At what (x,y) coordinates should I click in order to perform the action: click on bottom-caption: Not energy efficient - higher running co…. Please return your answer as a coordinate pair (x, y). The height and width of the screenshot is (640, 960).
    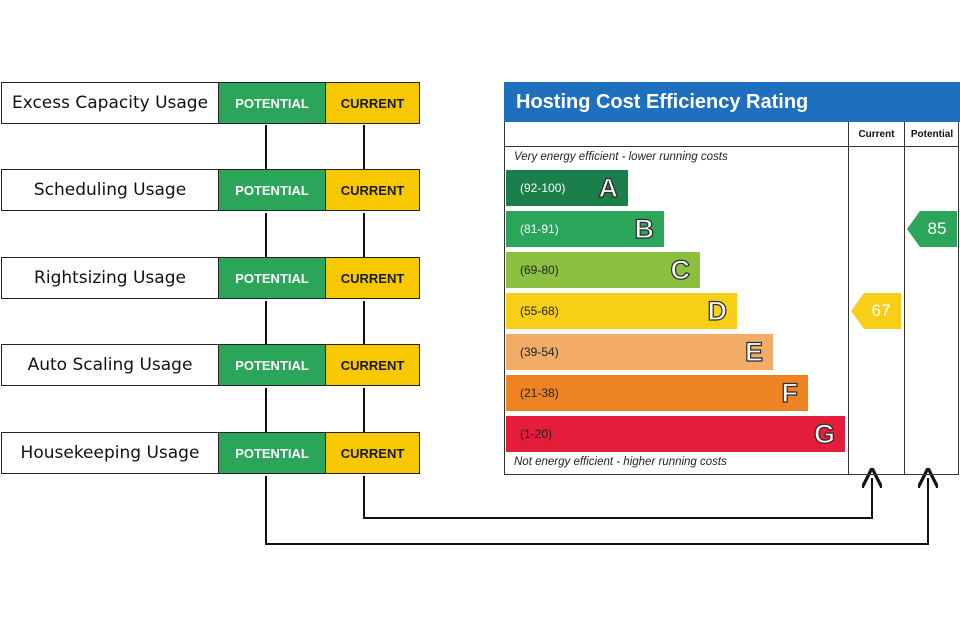
    Looking at the image, I should click on (620, 462).